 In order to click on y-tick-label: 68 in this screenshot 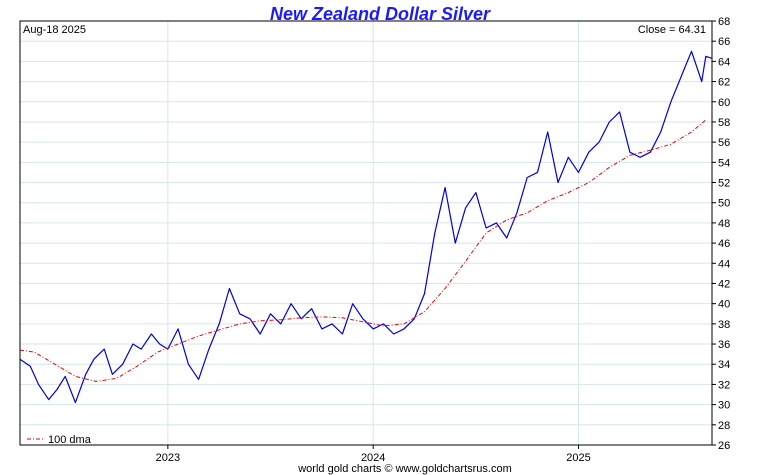, I will do `click(724, 22)`.